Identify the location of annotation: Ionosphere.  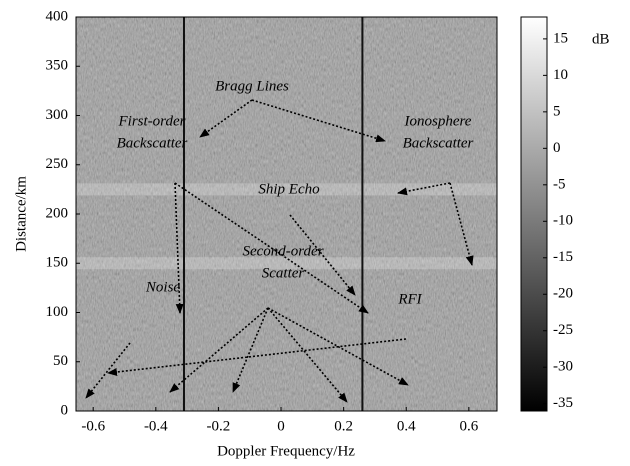
(438, 121).